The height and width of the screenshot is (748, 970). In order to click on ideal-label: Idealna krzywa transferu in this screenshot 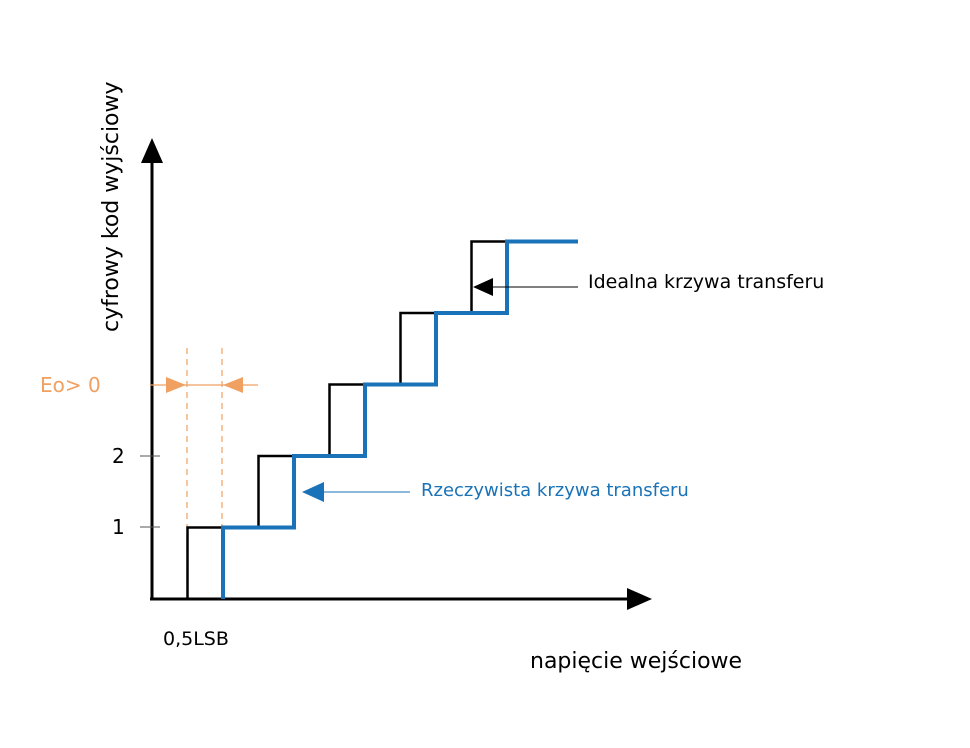, I will do `click(706, 282)`.